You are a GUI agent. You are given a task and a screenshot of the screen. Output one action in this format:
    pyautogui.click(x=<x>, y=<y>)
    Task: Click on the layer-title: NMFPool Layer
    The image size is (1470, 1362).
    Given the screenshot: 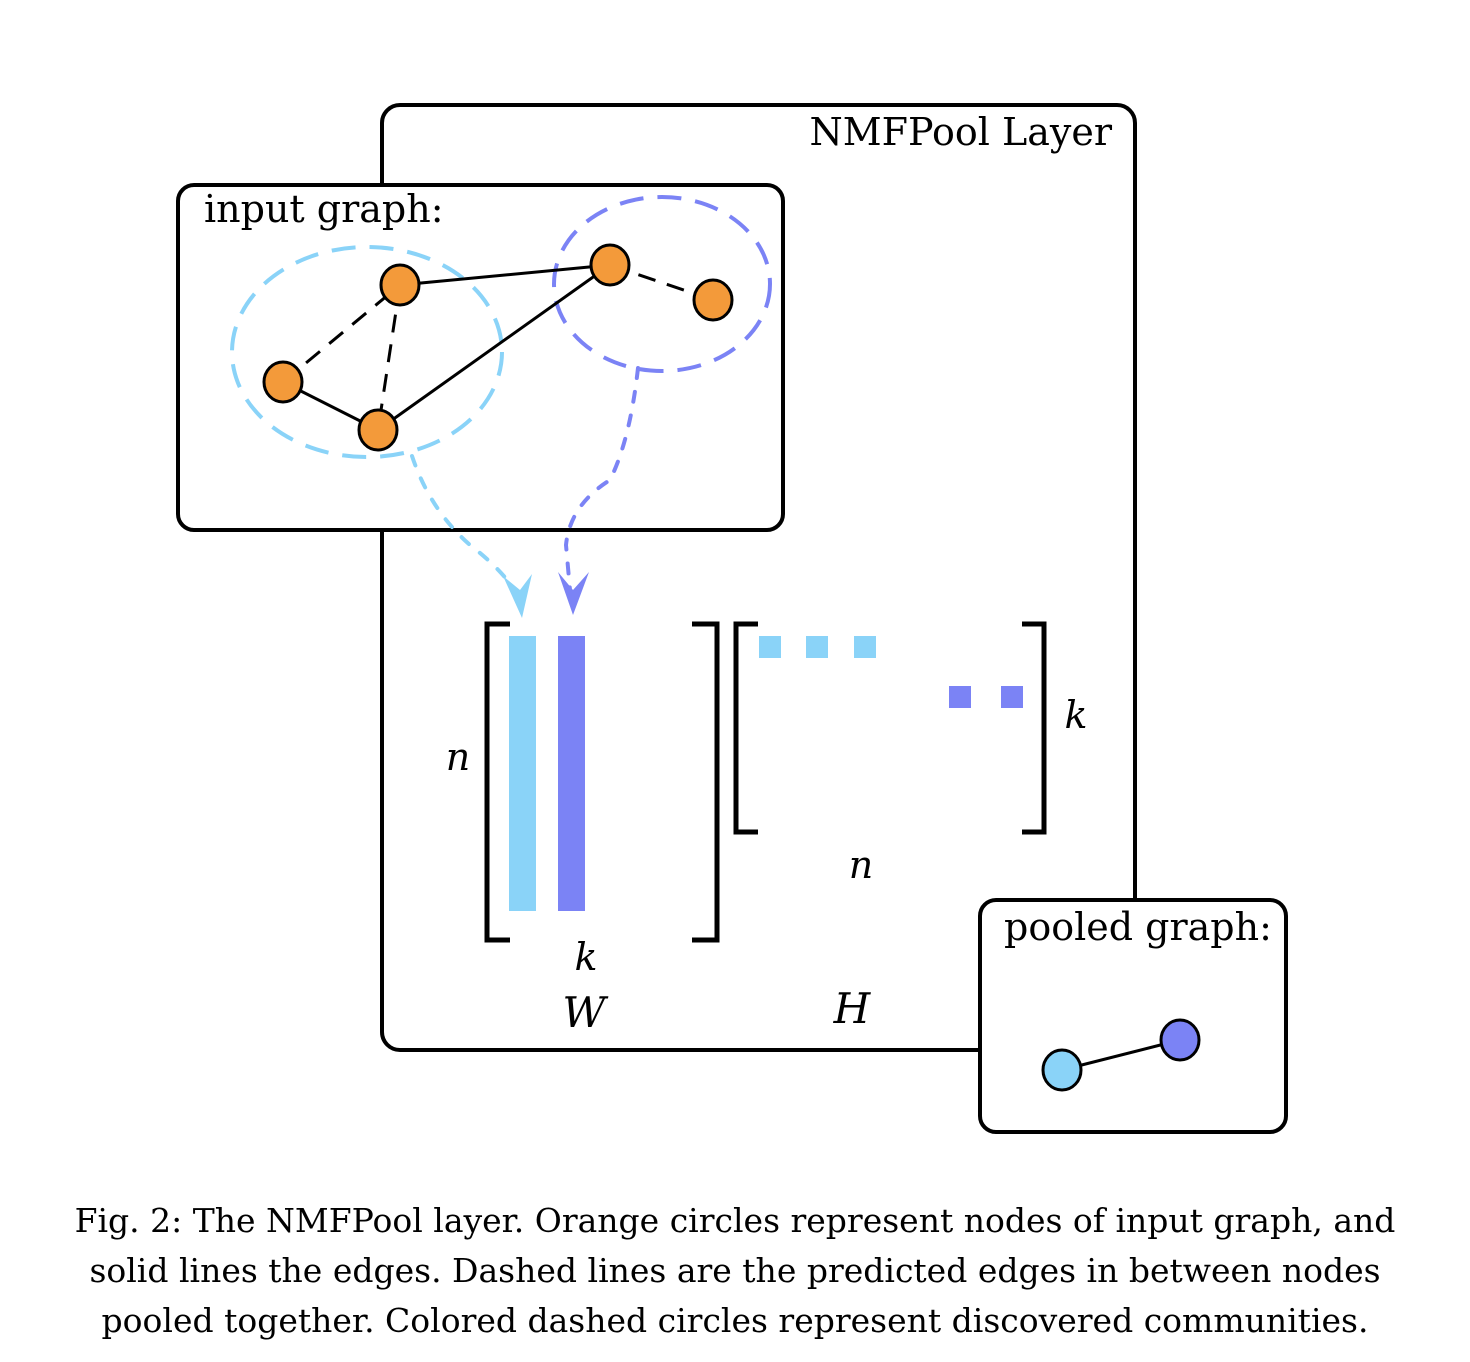 What is the action you would take?
    pyautogui.click(x=960, y=132)
    